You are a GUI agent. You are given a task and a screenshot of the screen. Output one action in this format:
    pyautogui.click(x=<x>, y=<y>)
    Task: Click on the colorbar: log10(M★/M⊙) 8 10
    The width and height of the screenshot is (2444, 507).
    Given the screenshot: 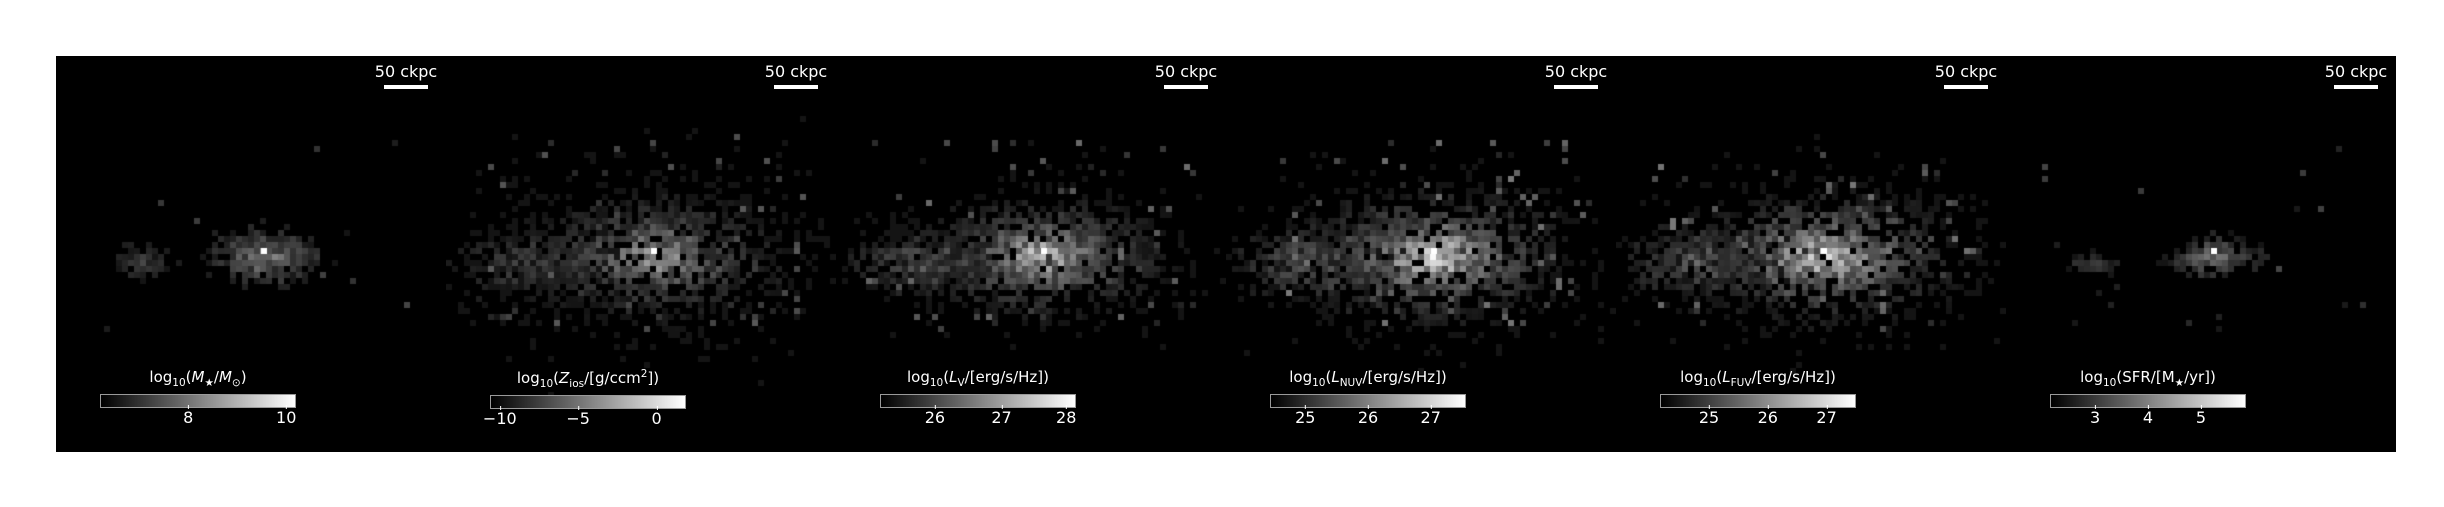 What is the action you would take?
    pyautogui.click(x=198, y=398)
    